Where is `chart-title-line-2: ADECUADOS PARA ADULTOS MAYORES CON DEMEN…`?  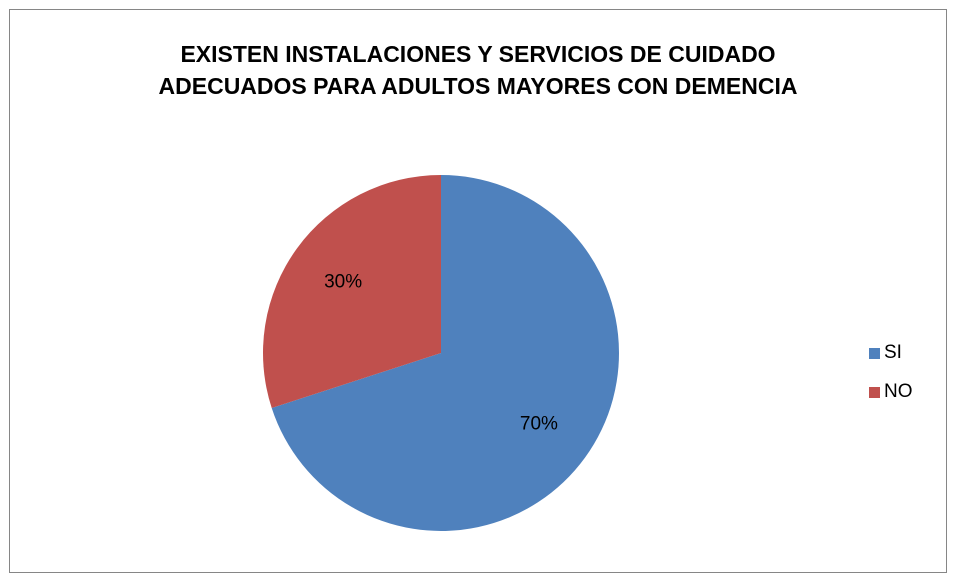
chart-title-line-2: ADECUADOS PARA ADULTOS MAYORES CON DEMEN… is located at coordinates (478, 86).